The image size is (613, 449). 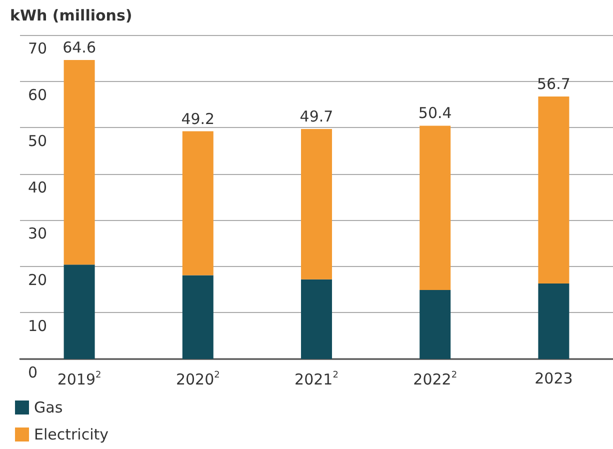 What do you see at coordinates (79, 47) in the screenshot?
I see `total-label: 64.6` at bounding box center [79, 47].